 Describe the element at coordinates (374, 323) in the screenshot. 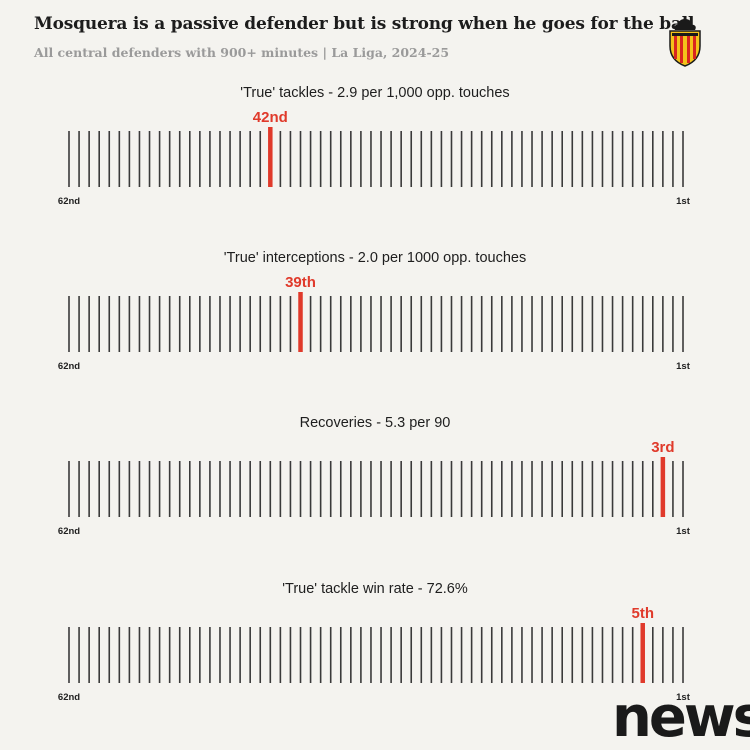

I see `rank-strip-chart: 39th 62nd 1st` at that location.